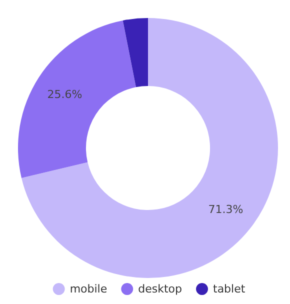  What do you see at coordinates (226, 209) in the screenshot?
I see `data-label: 71.3%` at bounding box center [226, 209].